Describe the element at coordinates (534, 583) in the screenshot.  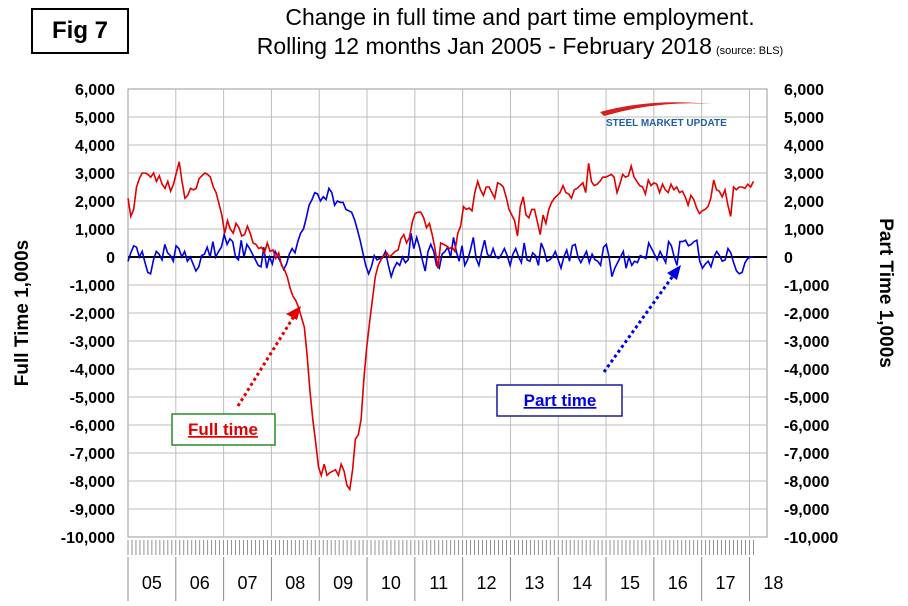
I see `x-tick-label-year: 13` at that location.